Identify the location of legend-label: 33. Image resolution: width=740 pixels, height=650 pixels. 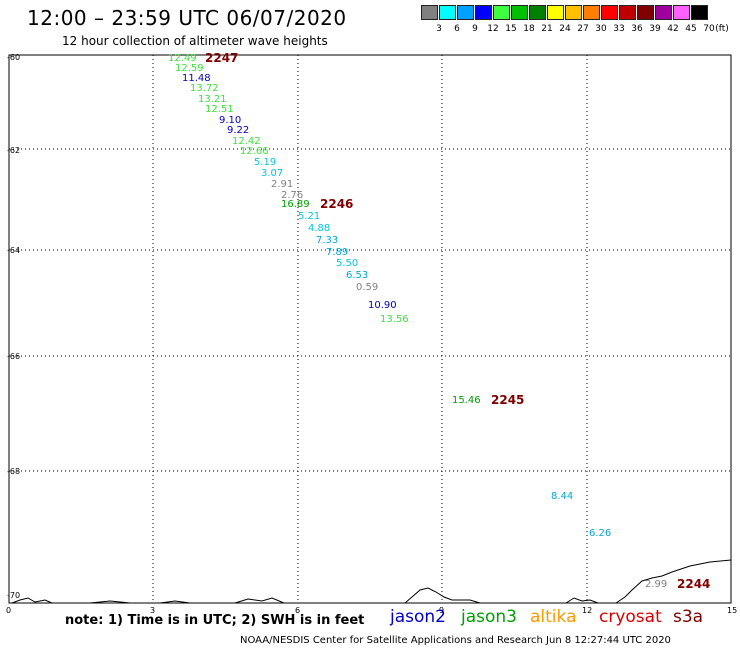
(619, 29).